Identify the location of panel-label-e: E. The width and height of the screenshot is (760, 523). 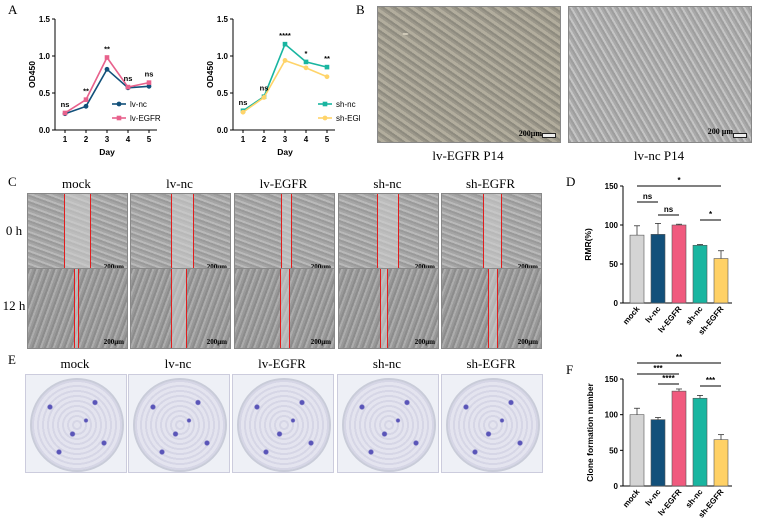
(12, 359).